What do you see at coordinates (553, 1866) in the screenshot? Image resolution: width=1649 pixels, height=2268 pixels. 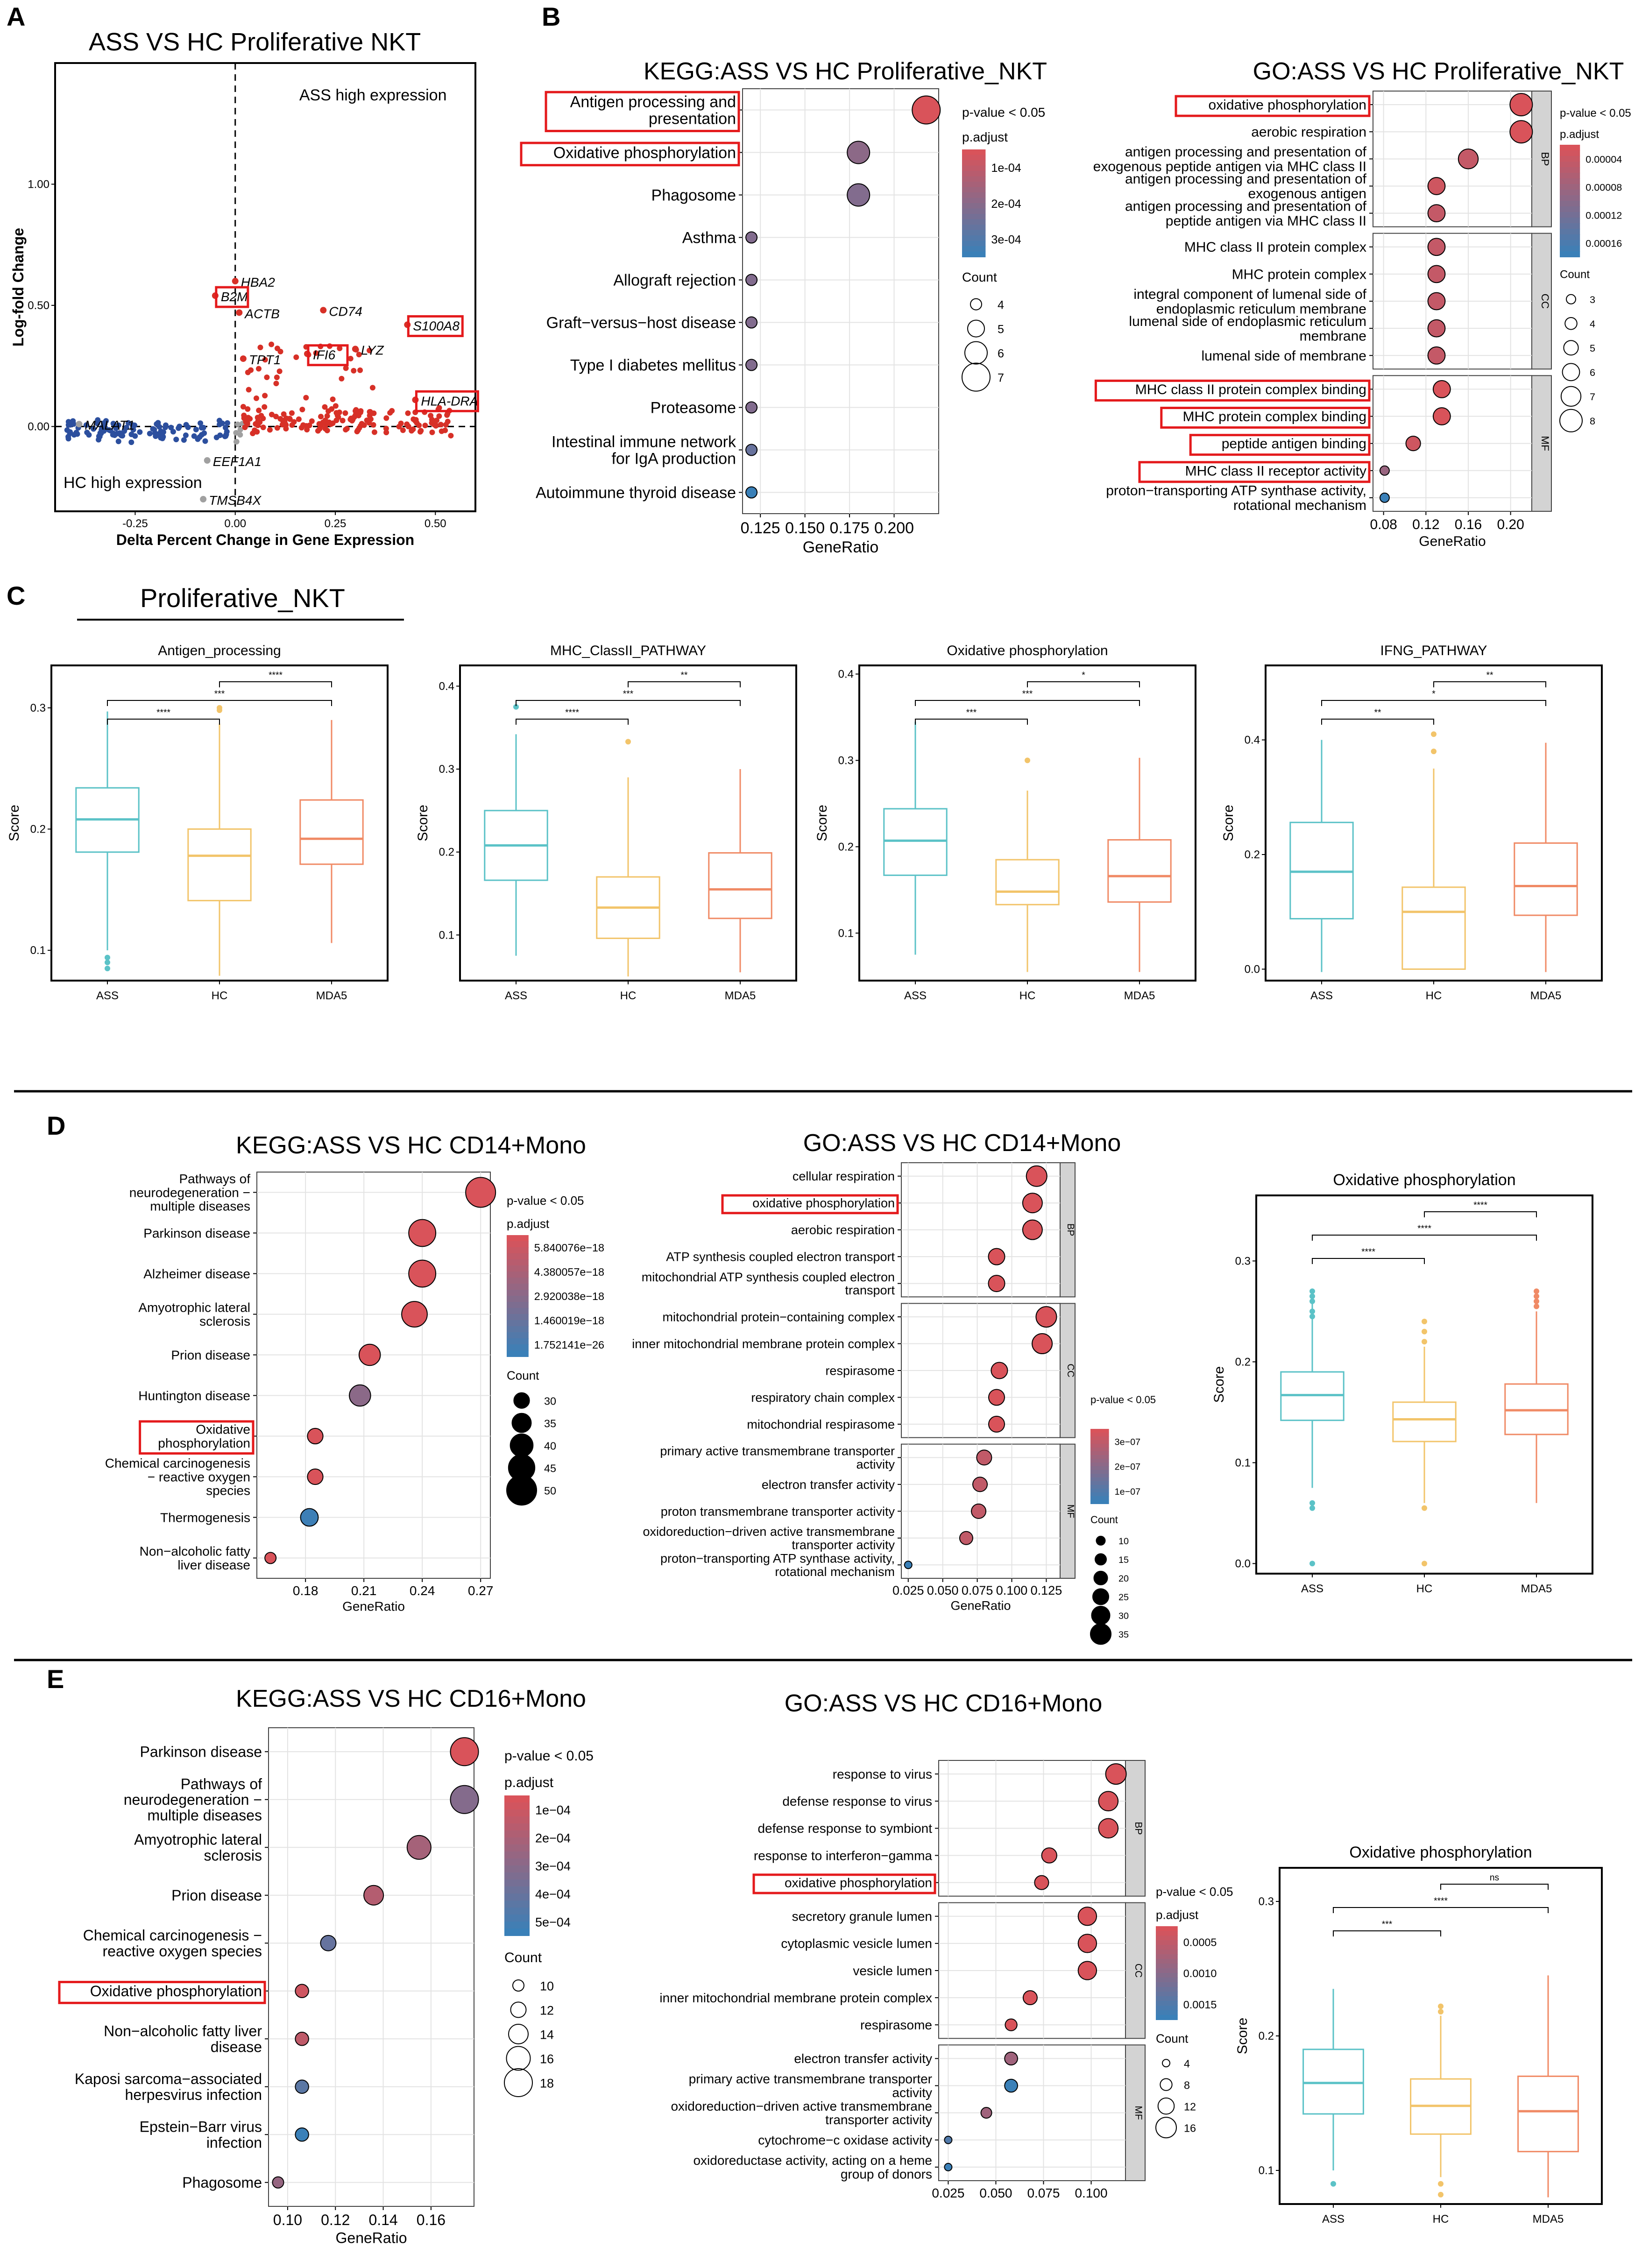 I see `legend-color-tick: 3e−04` at bounding box center [553, 1866].